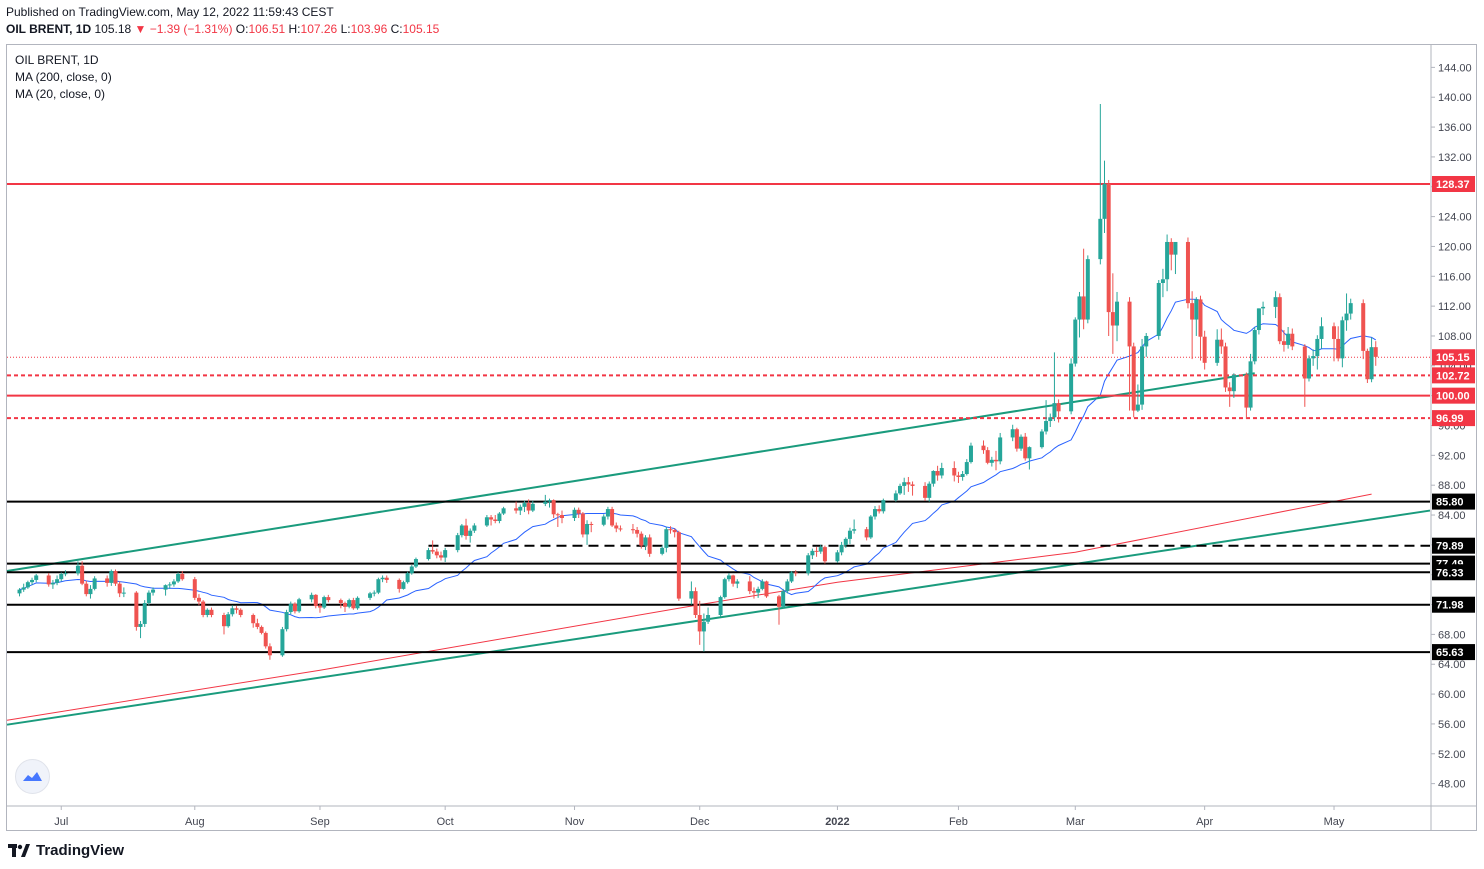 The width and height of the screenshot is (1484, 869). What do you see at coordinates (1452, 486) in the screenshot?
I see `y-tick-label: 88.00` at bounding box center [1452, 486].